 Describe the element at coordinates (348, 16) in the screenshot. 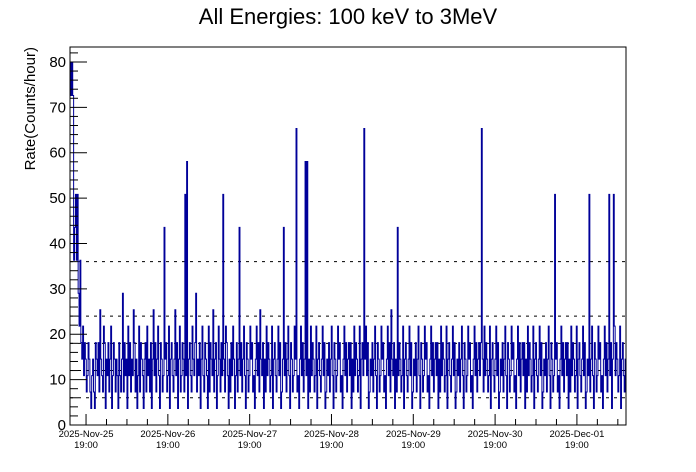

I see `chart-title: All Energies: 100 keV to 3MeV` at that location.